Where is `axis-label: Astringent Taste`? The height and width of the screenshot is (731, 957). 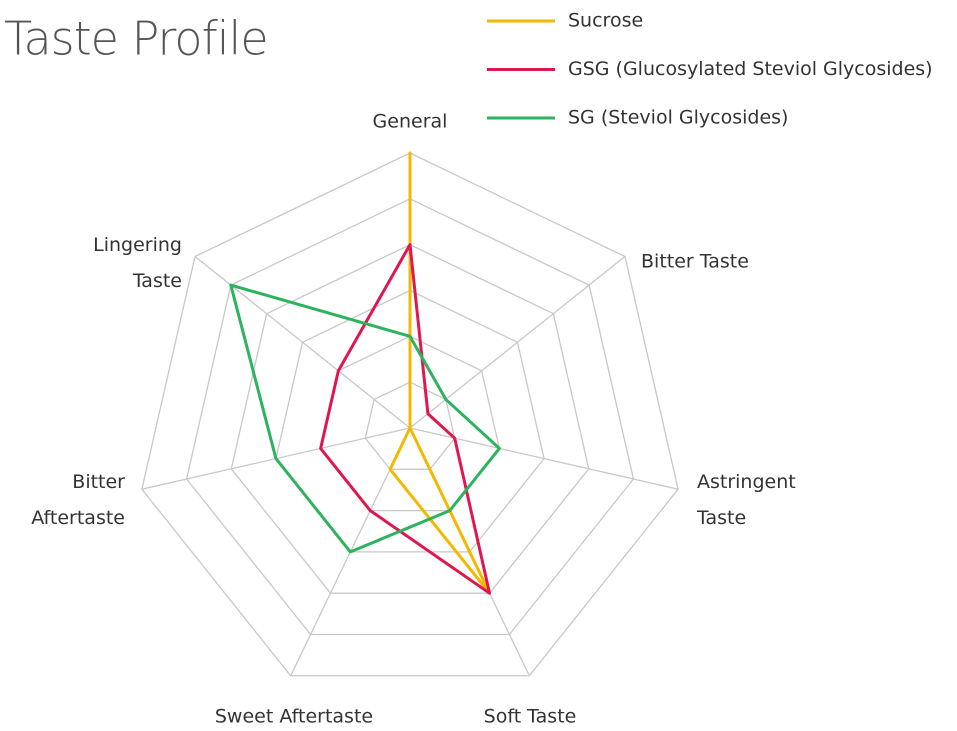
axis-label: Astringent Taste is located at coordinates (746, 500).